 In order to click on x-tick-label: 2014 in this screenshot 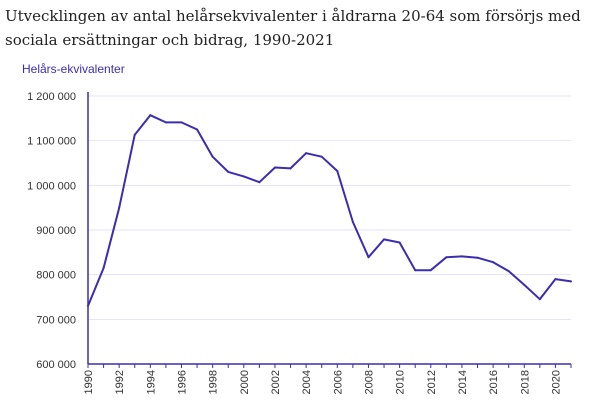, I will do `click(463, 382)`.